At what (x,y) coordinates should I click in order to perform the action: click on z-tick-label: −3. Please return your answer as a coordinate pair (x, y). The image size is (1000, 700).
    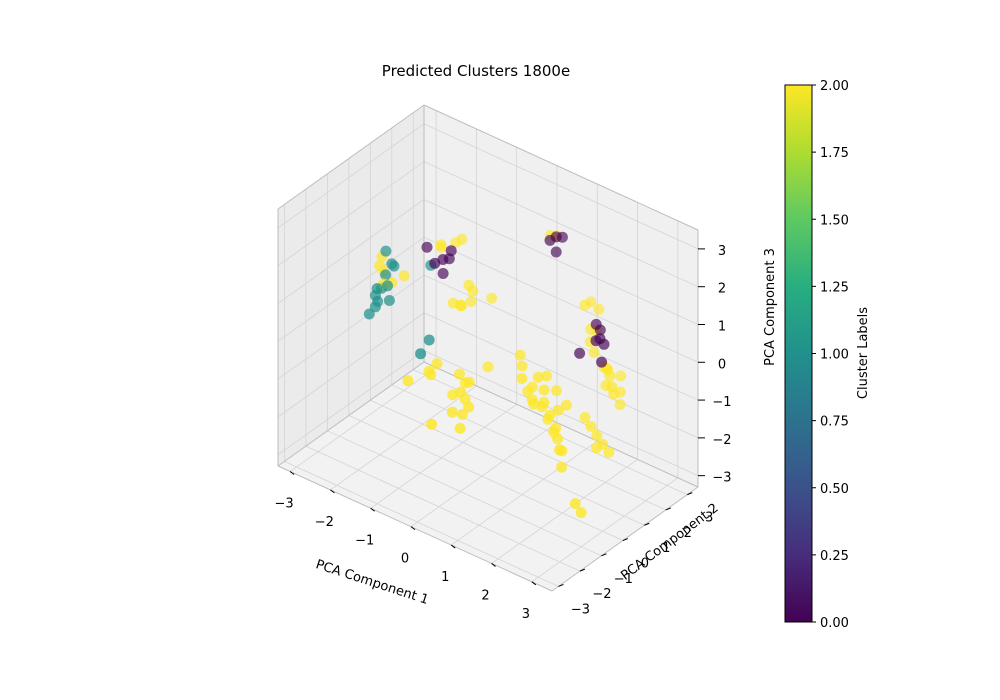
    Looking at the image, I should click on (721, 478).